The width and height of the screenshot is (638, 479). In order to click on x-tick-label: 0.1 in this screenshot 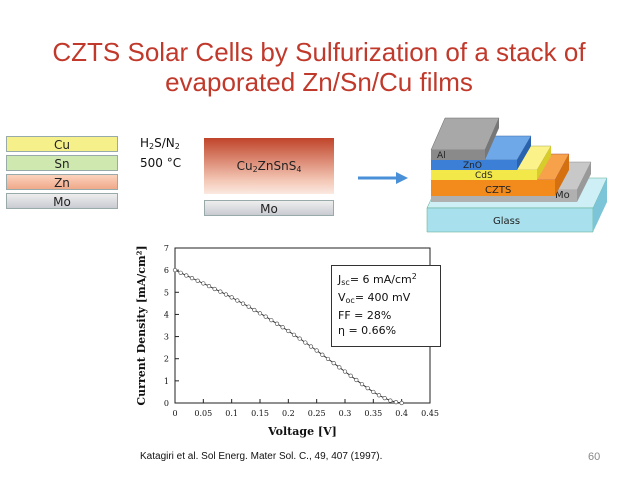, I will do `click(231, 413)`.